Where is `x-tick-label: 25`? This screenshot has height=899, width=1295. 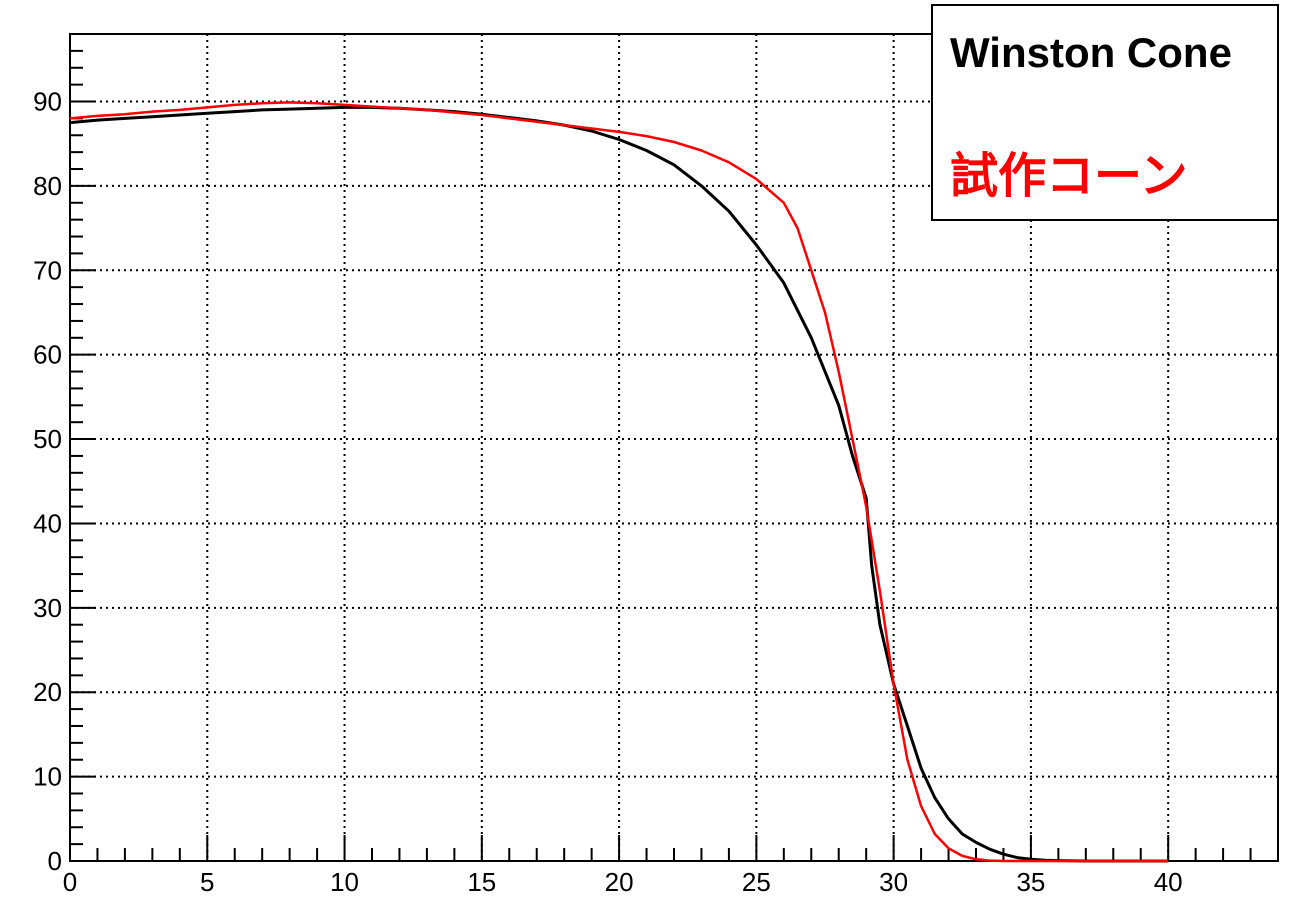
x-tick-label: 25 is located at coordinates (756, 882).